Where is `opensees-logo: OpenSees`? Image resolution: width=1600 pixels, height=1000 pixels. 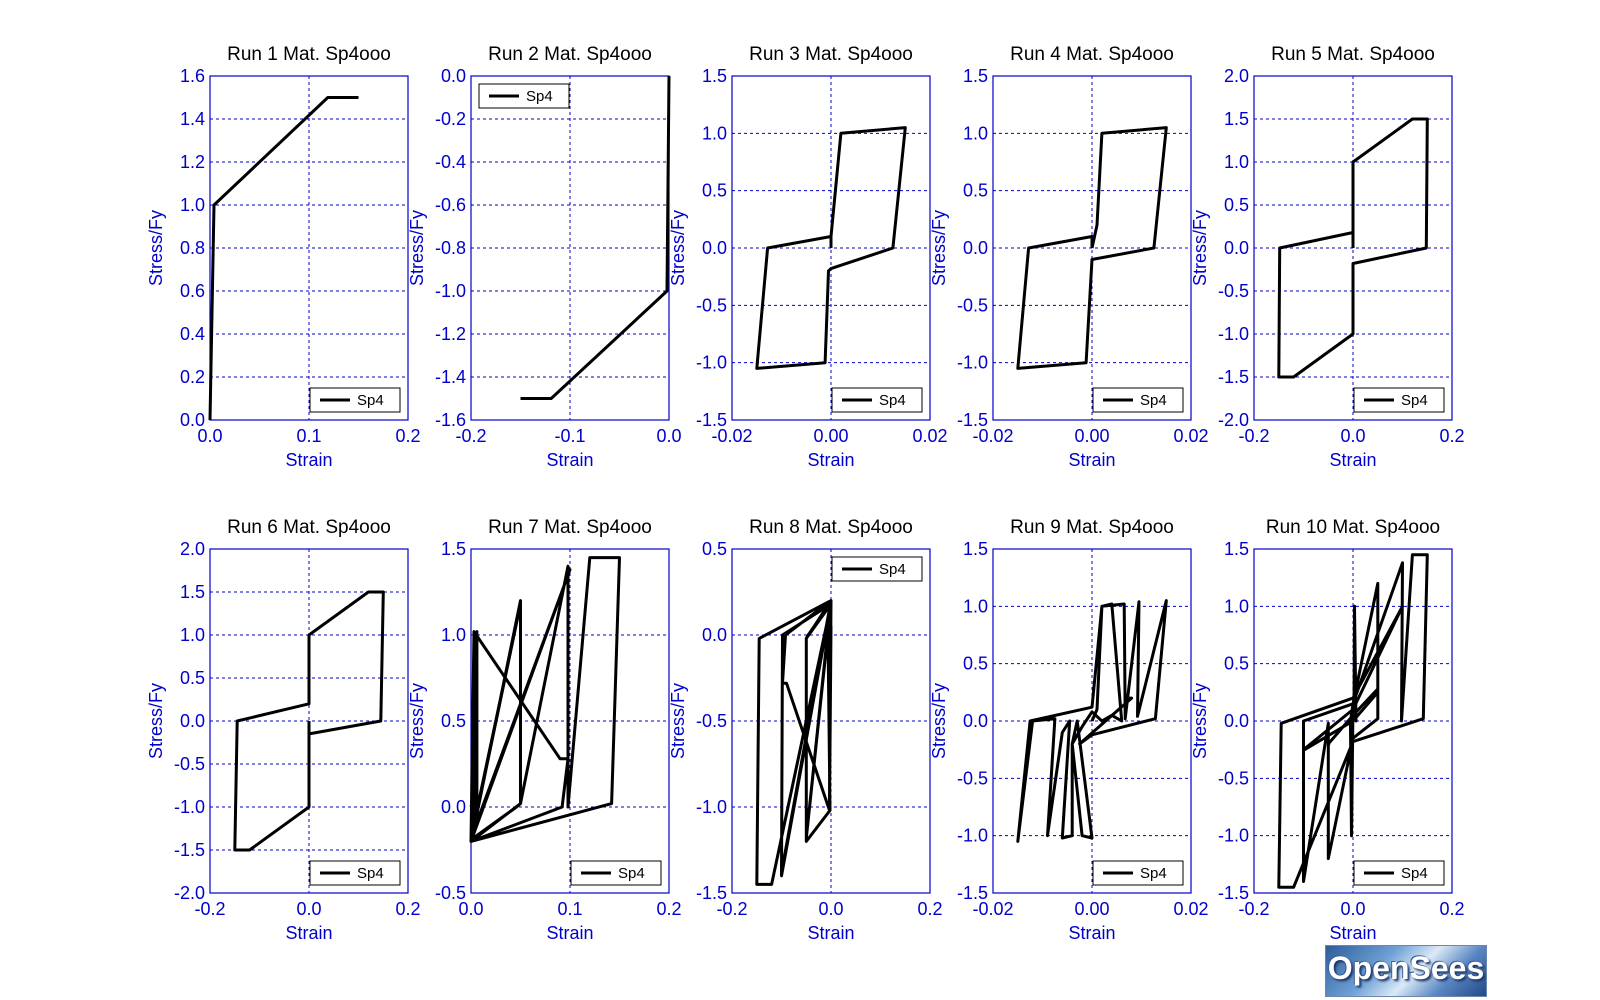
opensees-logo: OpenSees is located at coordinates (1406, 971).